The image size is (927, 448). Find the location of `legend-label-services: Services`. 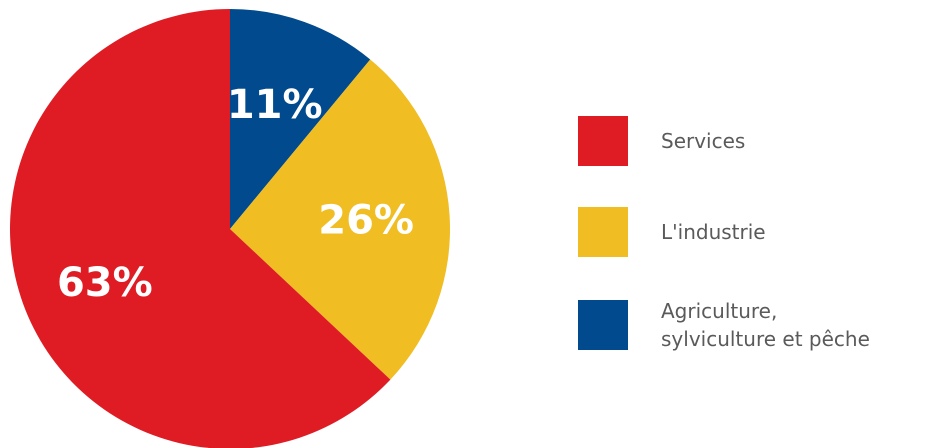

legend-label-services: Services is located at coordinates (703, 141).